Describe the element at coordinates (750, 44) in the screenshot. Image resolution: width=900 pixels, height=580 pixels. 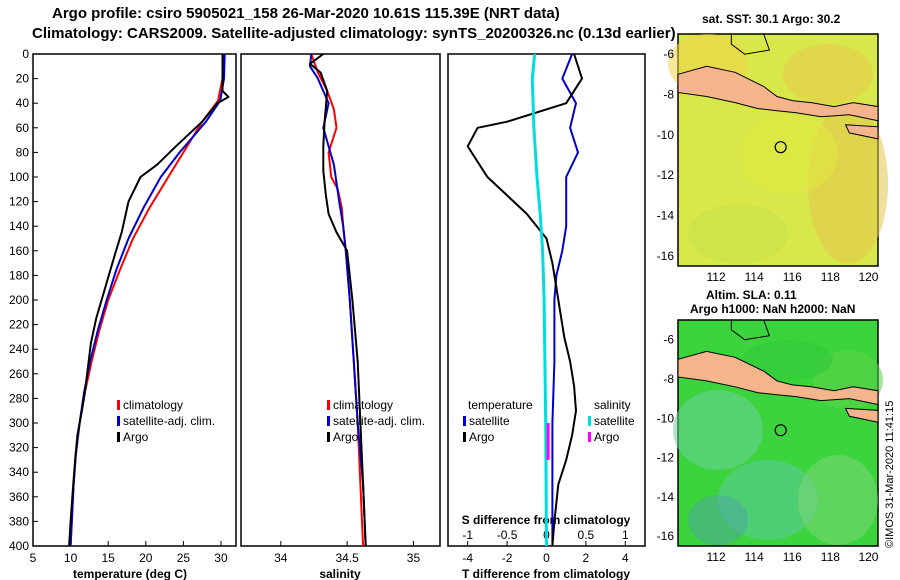
I see `sst-map-coast-north` at that location.